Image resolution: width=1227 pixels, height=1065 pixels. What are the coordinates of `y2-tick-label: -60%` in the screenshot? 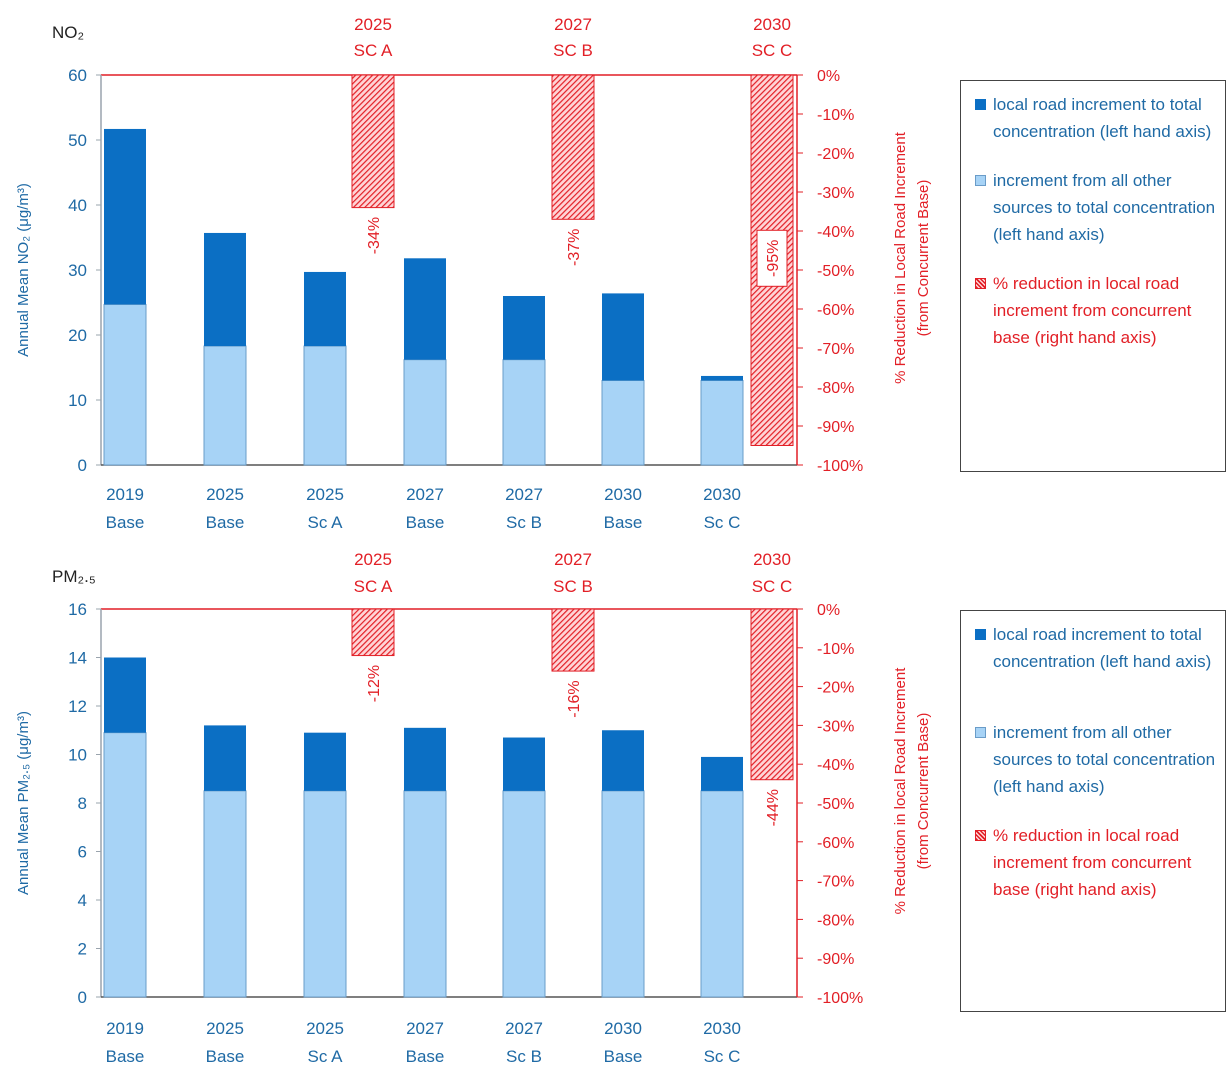 It's located at (835, 843).